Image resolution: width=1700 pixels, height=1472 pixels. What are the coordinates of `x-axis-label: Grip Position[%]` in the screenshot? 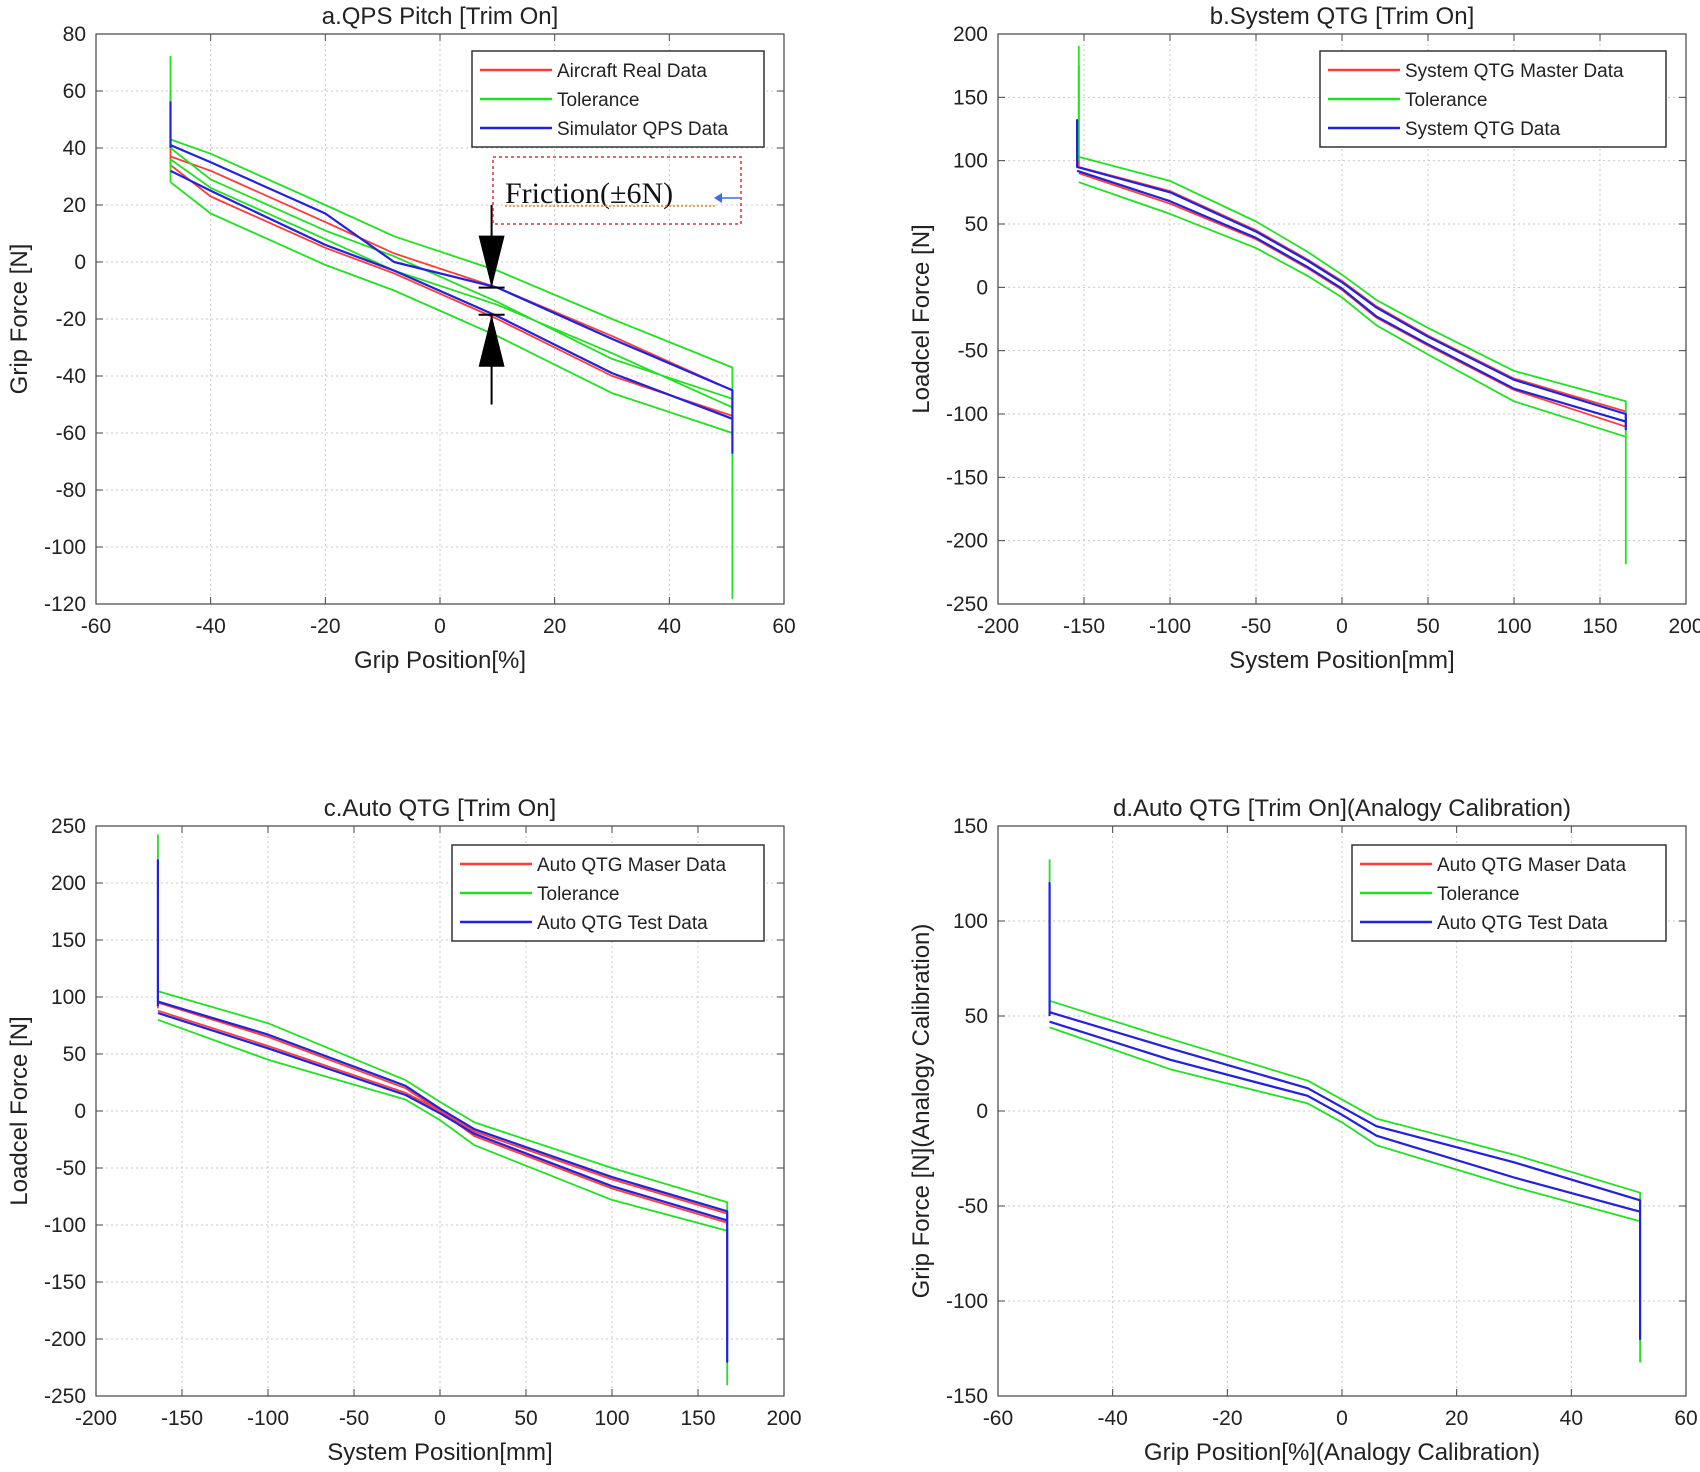 It's located at (440, 660).